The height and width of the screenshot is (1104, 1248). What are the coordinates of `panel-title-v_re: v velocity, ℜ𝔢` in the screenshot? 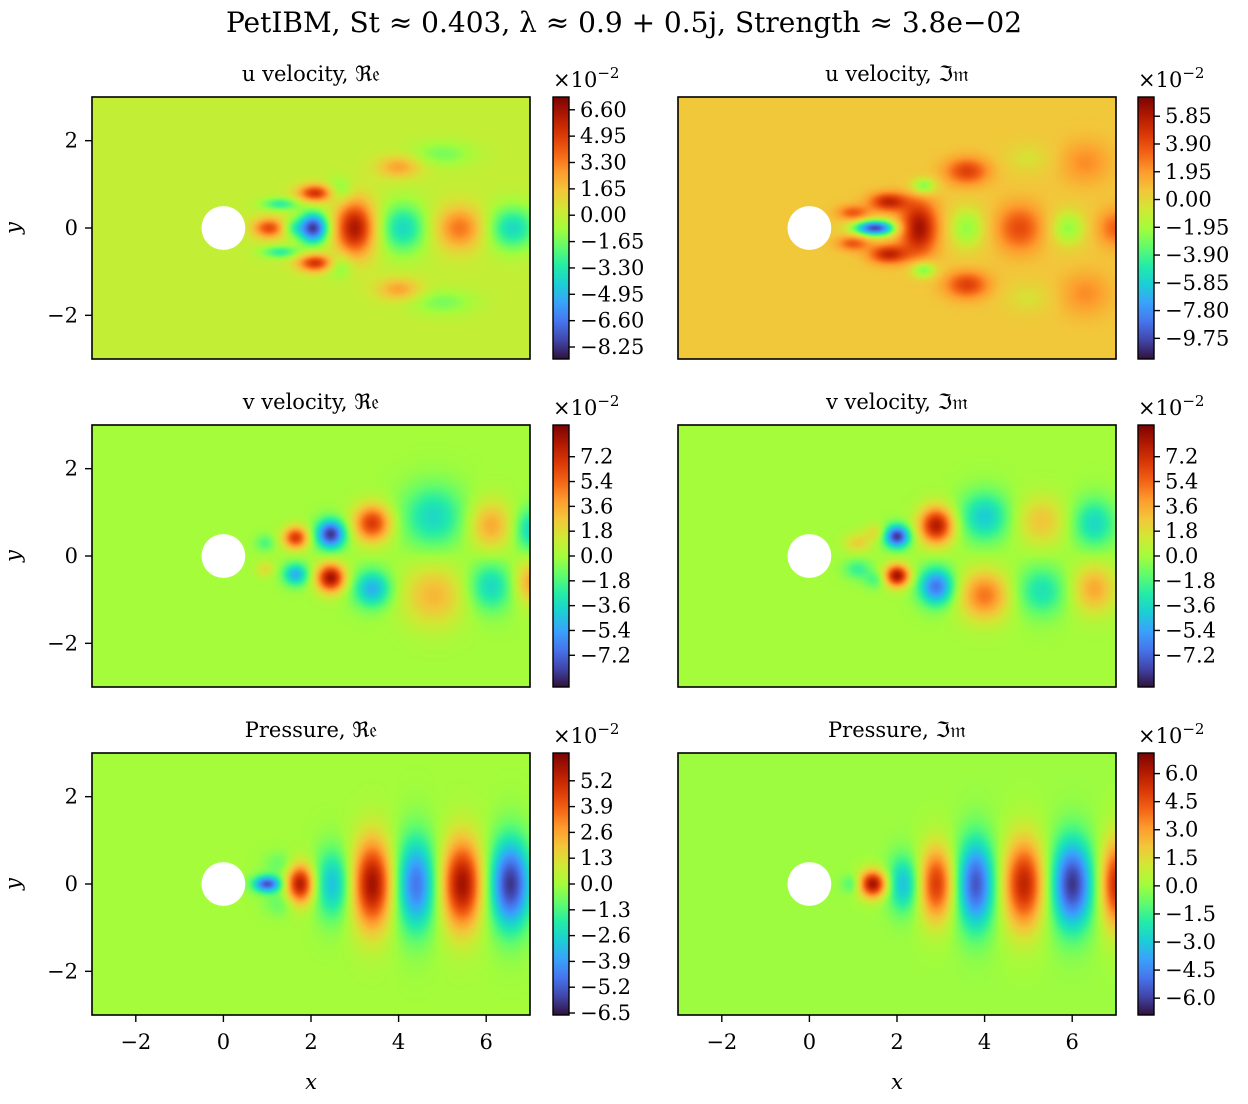 It's located at (311, 402).